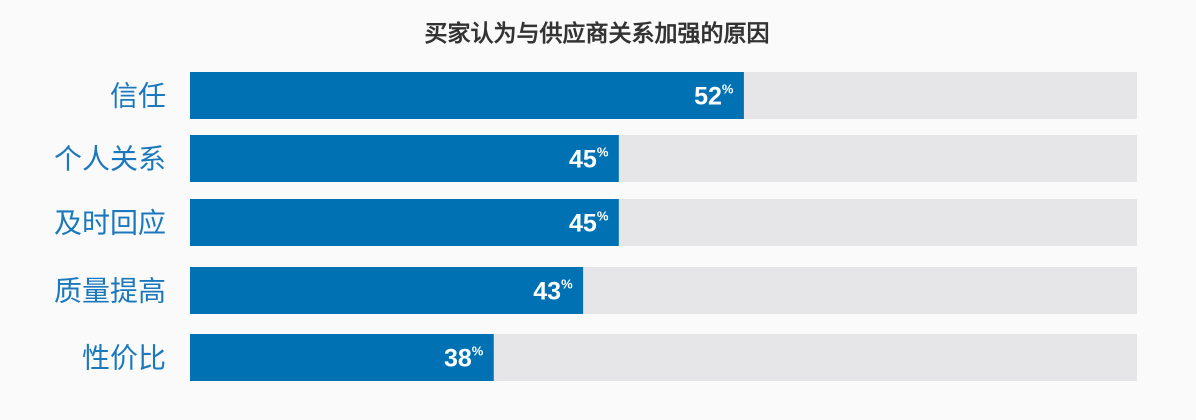  I want to click on chart-title: 买家认为与供应商关系加强的原因, so click(598, 31).